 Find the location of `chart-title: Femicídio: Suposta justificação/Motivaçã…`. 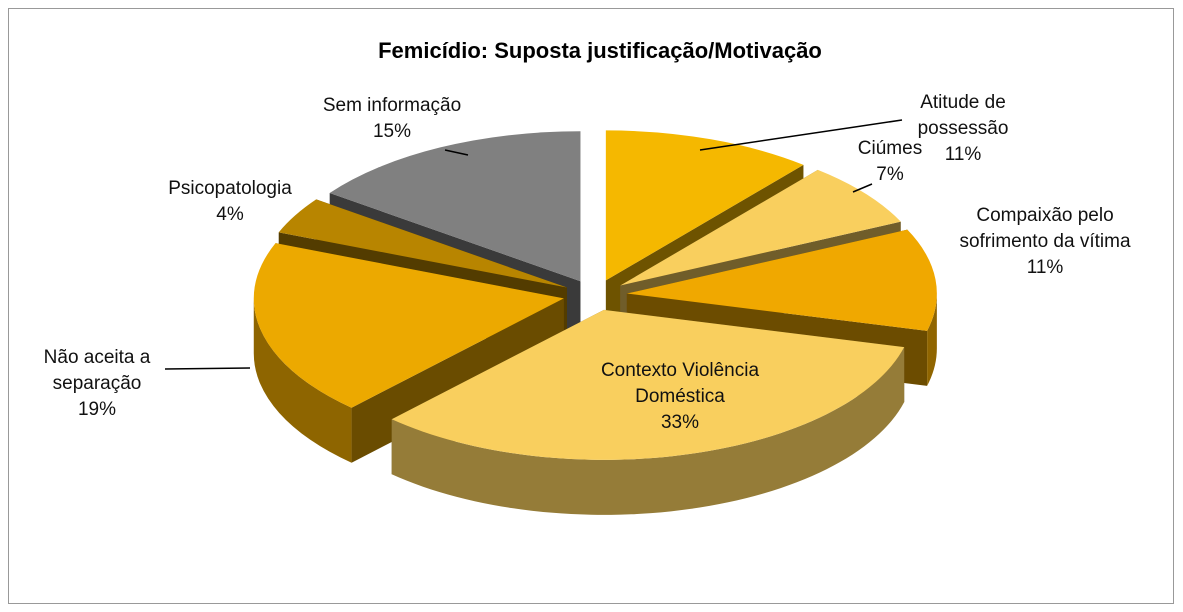

chart-title: Femicídio: Suposta justificação/Motivaçã… is located at coordinates (600, 50).